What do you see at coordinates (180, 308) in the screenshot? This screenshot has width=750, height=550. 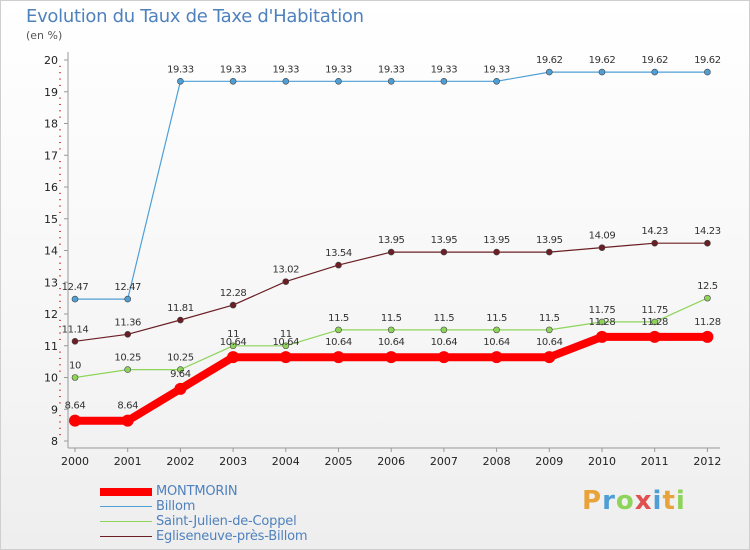 I see `data-label: 11.81` at bounding box center [180, 308].